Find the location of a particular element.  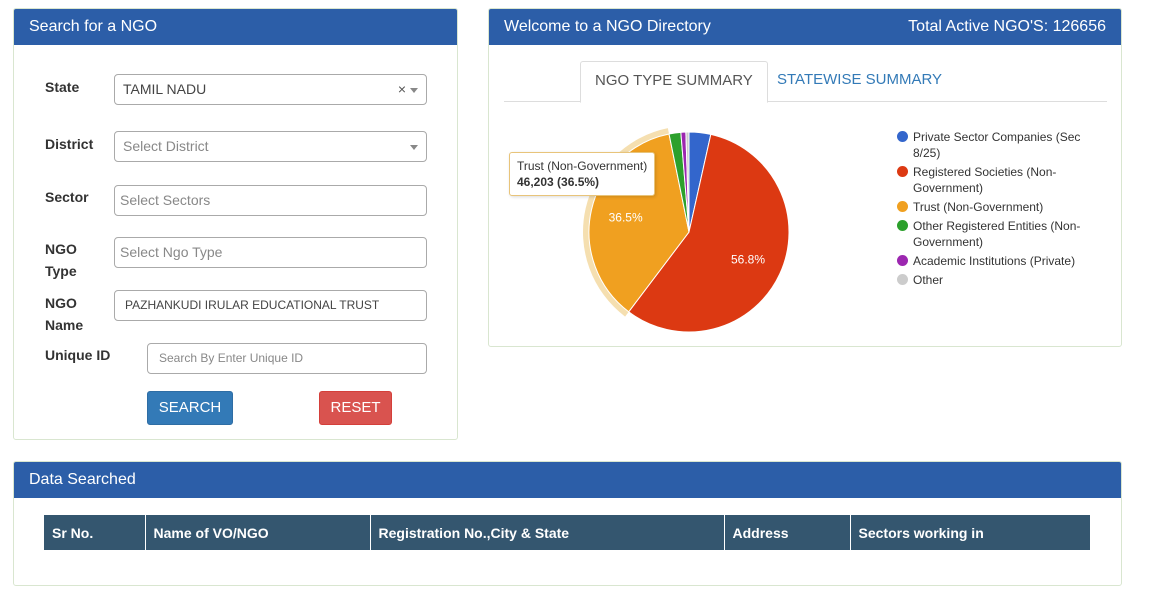

ngo-type-select: Select Ngo Type is located at coordinates (270, 252).